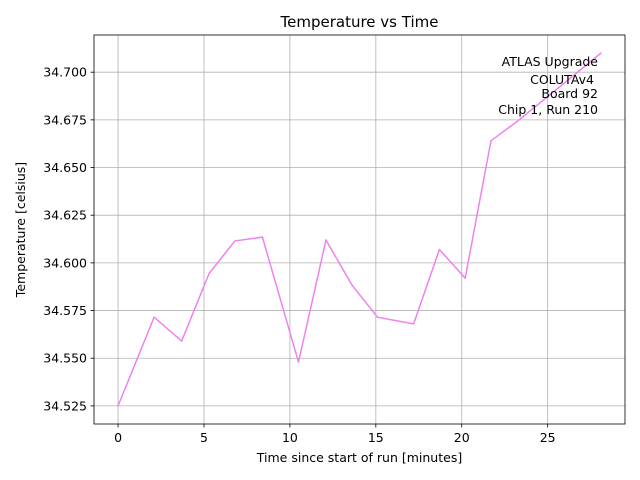  What do you see at coordinates (290, 437) in the screenshot?
I see `x-tick-label: 10` at bounding box center [290, 437].